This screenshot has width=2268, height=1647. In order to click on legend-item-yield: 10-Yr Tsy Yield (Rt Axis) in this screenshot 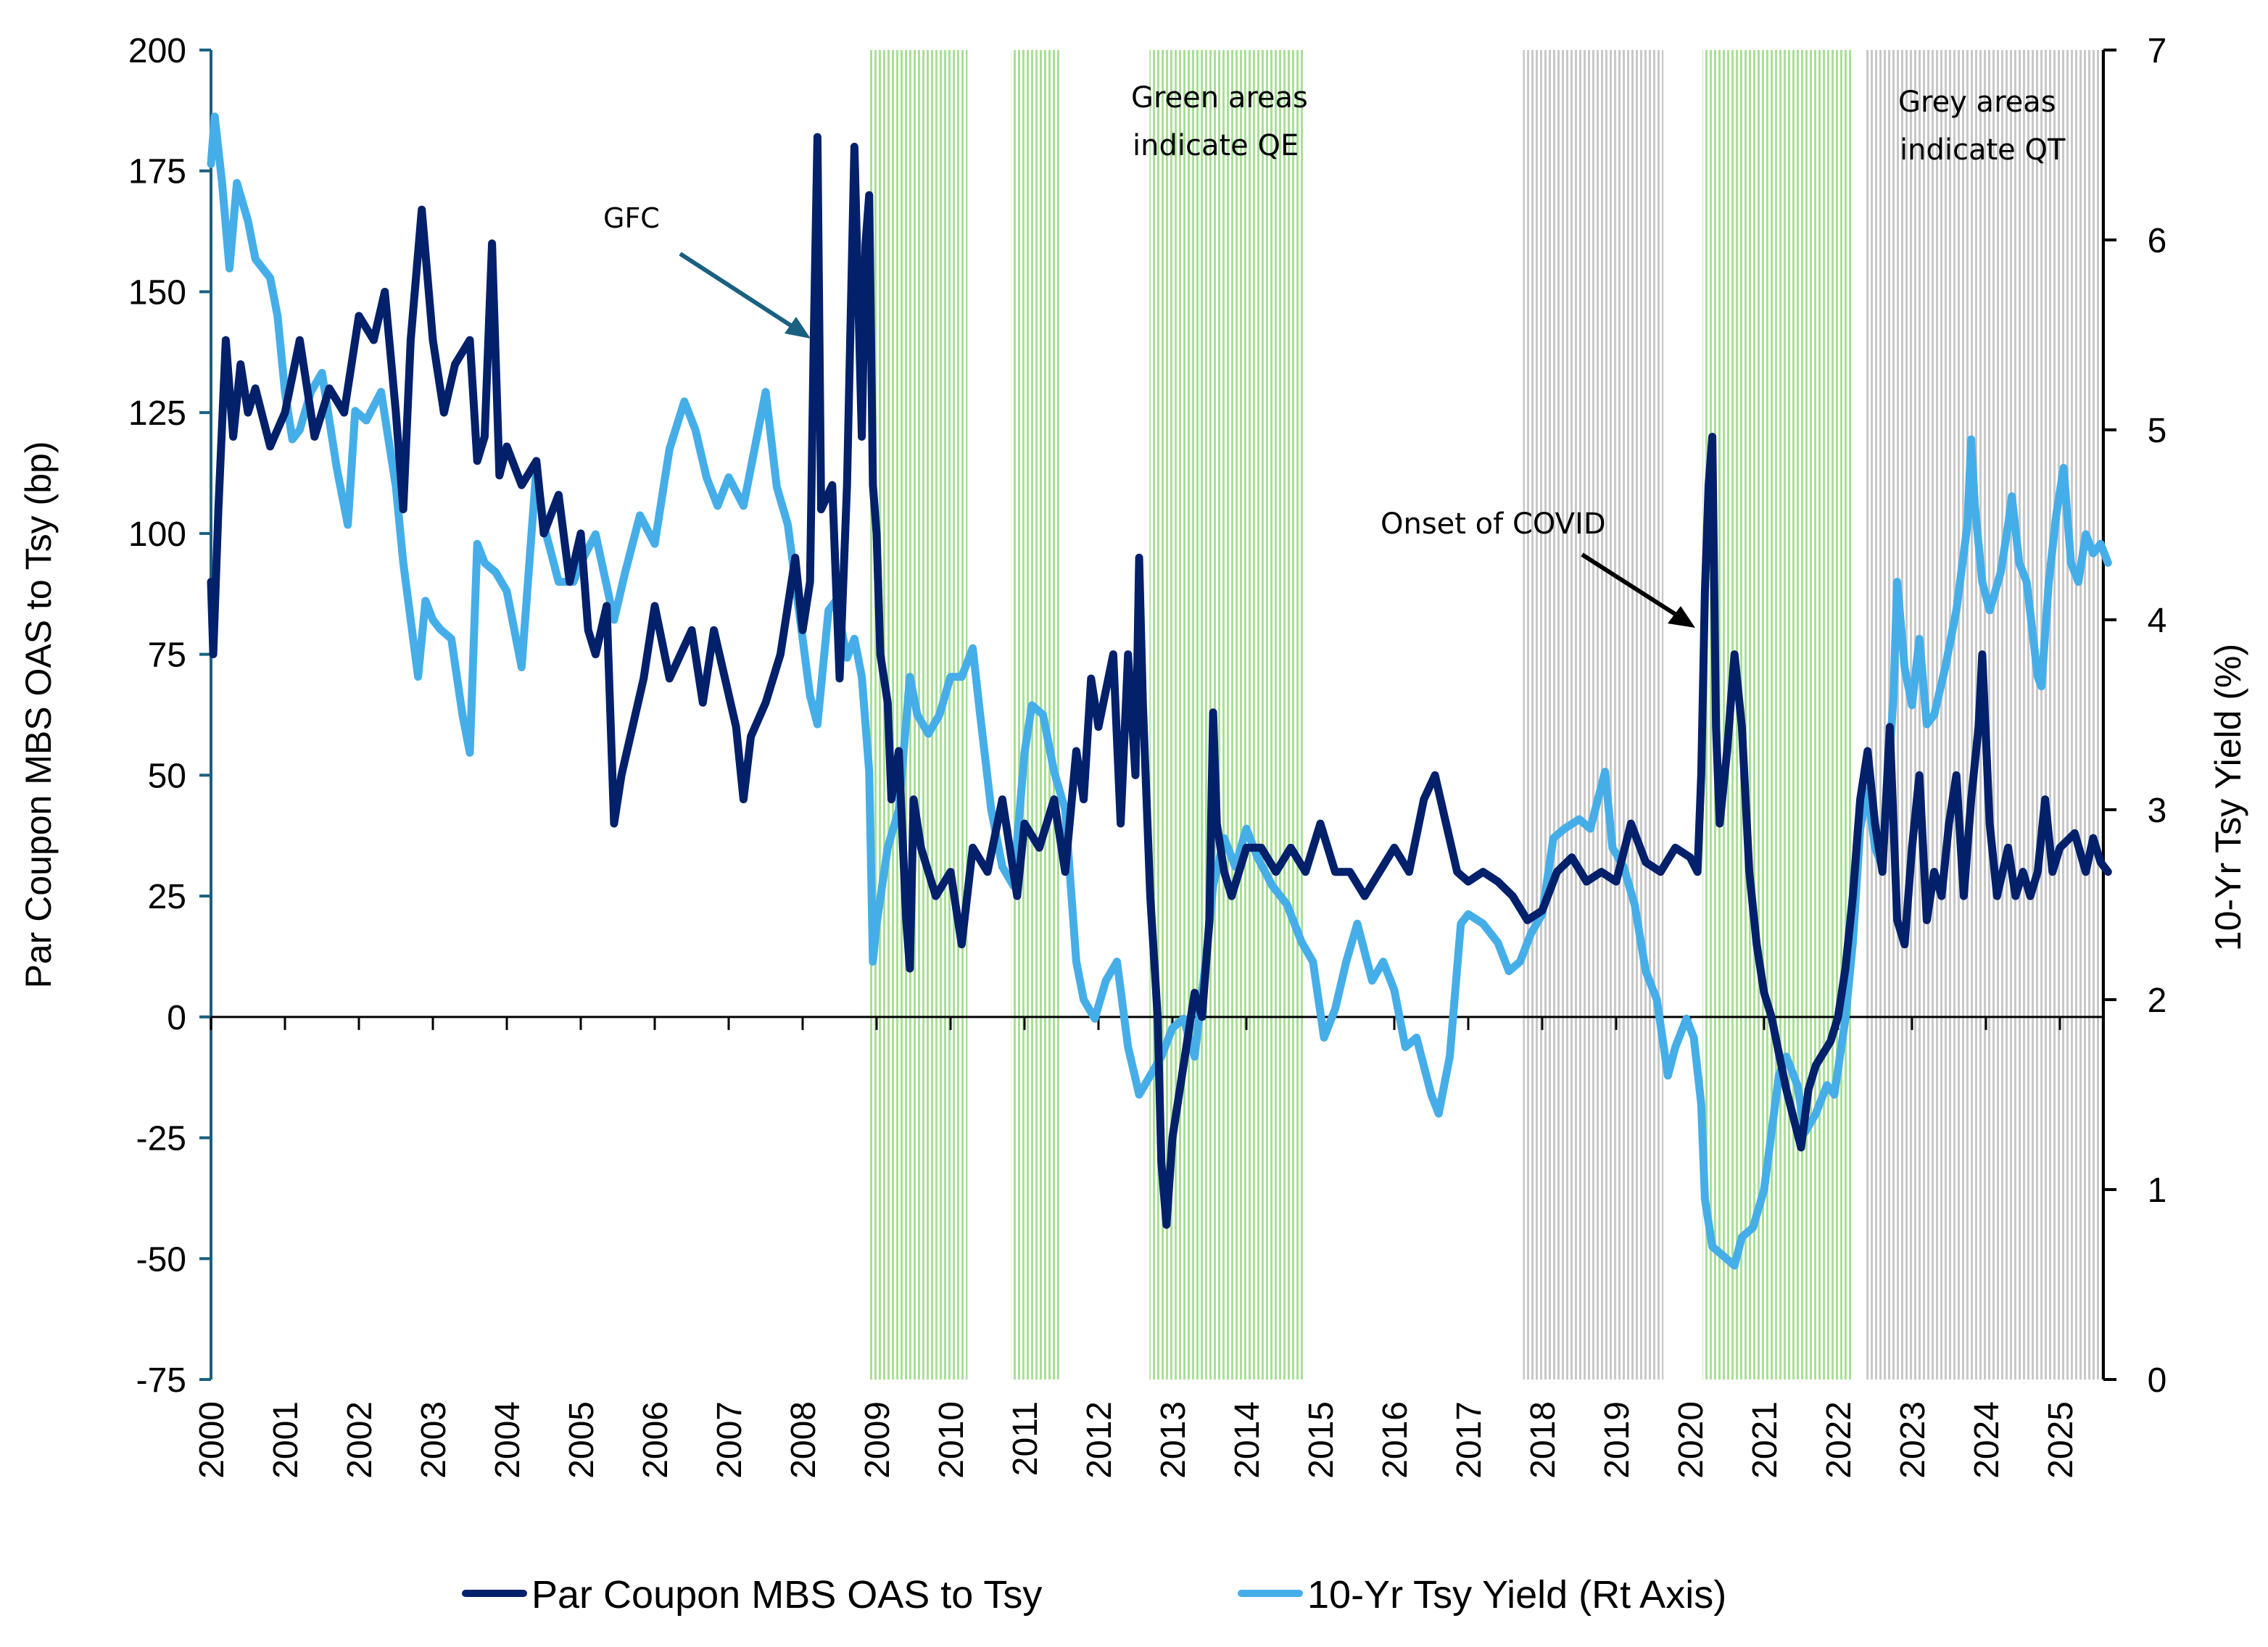, I will do `click(1482, 1595)`.